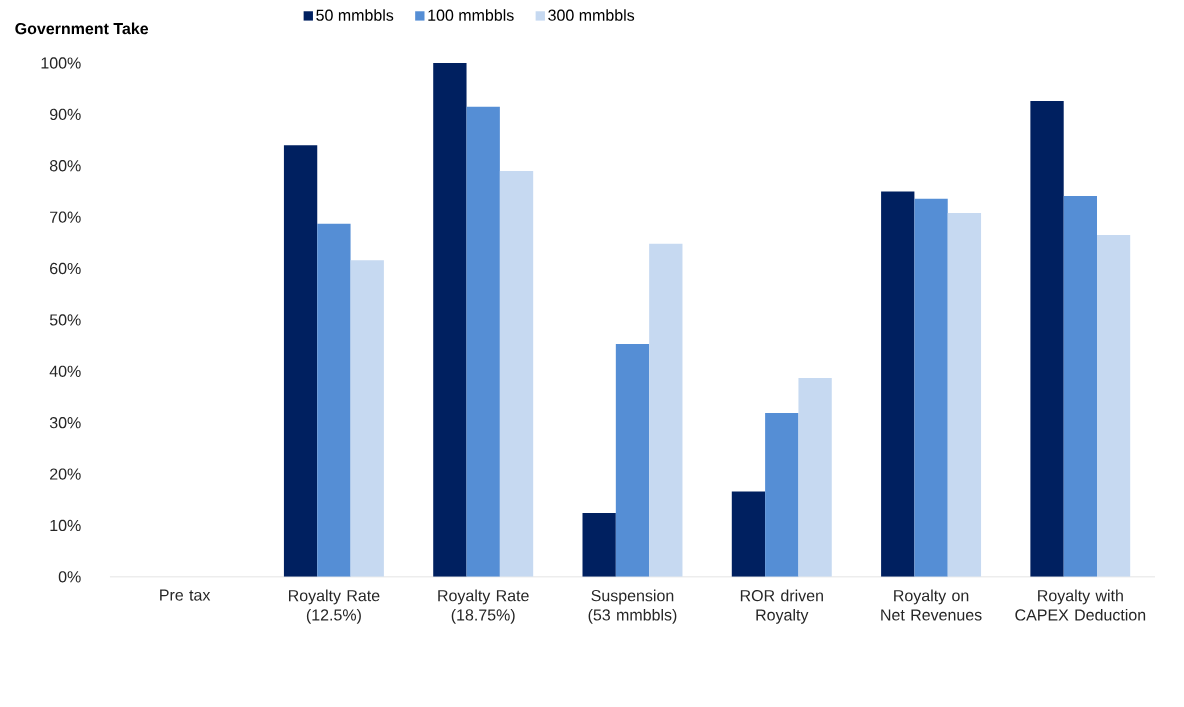  Describe the element at coordinates (65, 423) in the screenshot. I see `y-tick-label: 30%` at that location.